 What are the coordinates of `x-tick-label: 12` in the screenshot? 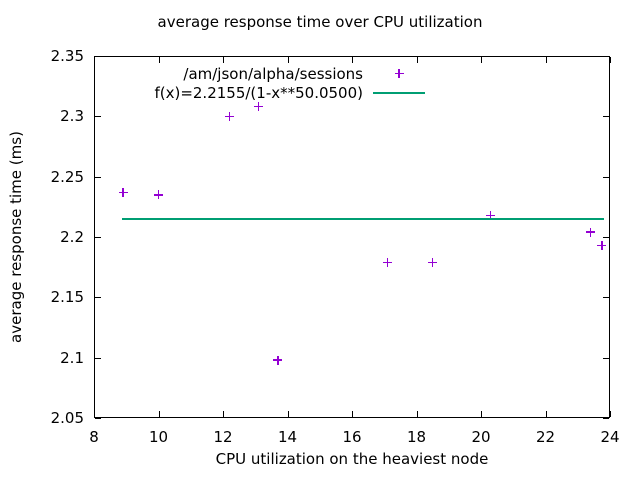 It's located at (223, 437).